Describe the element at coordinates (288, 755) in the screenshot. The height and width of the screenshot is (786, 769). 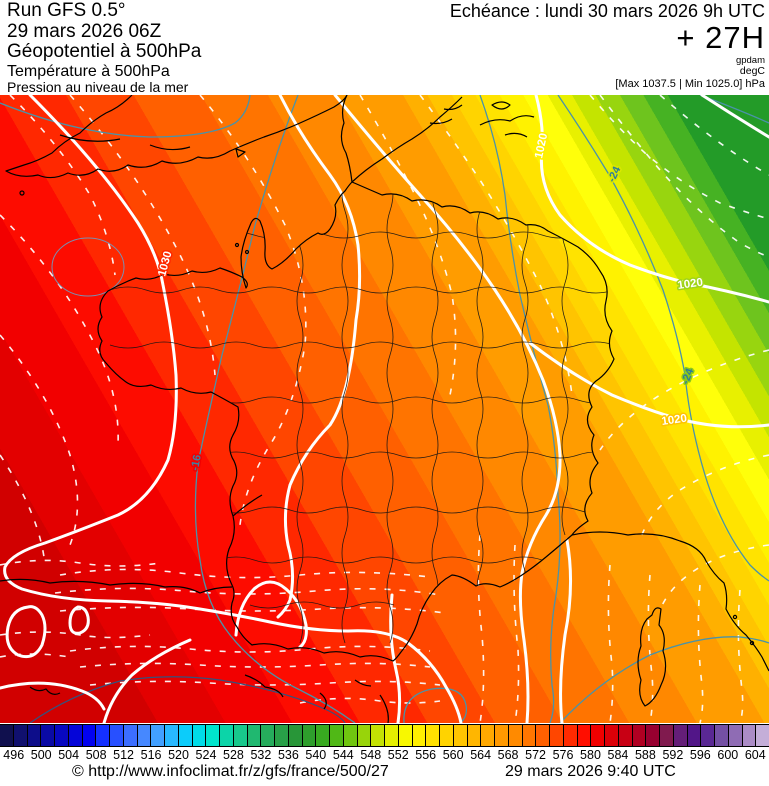
I see `color-scale-tick: 536` at that location.